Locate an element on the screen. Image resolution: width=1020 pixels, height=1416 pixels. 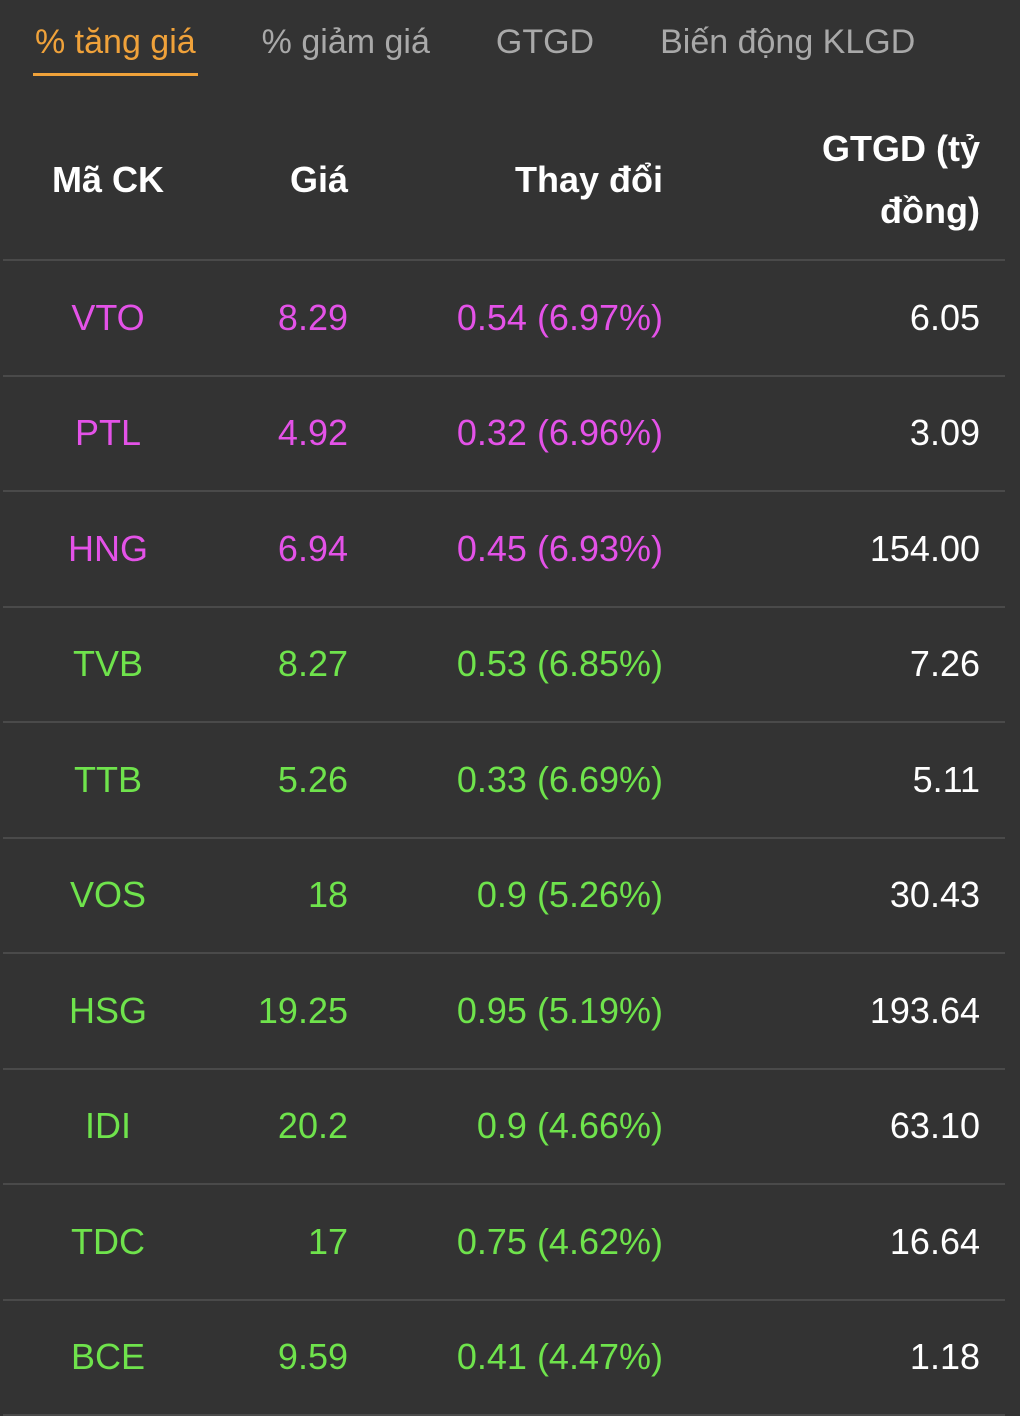
table-cell: TDC is located at coordinates (108, 1242).